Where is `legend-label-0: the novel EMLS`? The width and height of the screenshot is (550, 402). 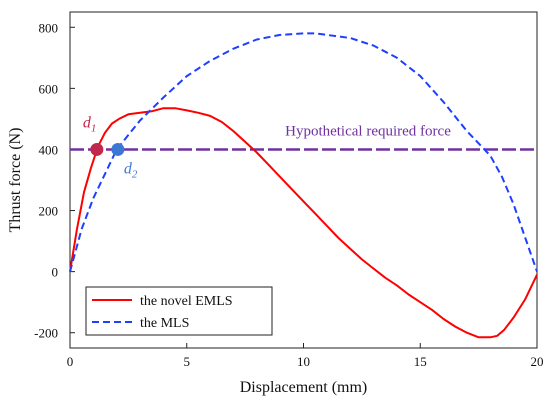 legend-label-0: the novel EMLS is located at coordinates (186, 301).